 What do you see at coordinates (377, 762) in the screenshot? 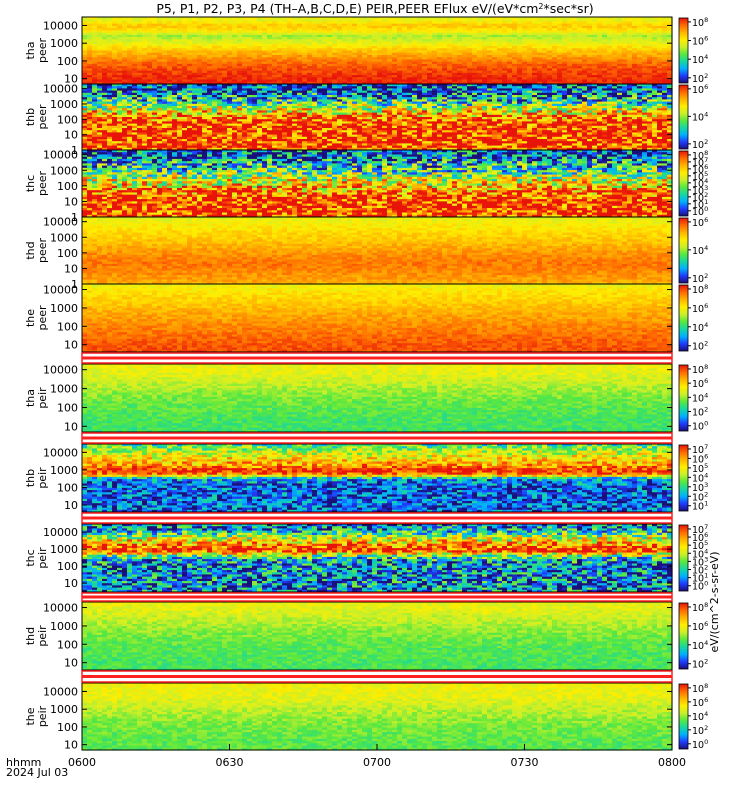
I see `x-tick-label: 0700` at bounding box center [377, 762].